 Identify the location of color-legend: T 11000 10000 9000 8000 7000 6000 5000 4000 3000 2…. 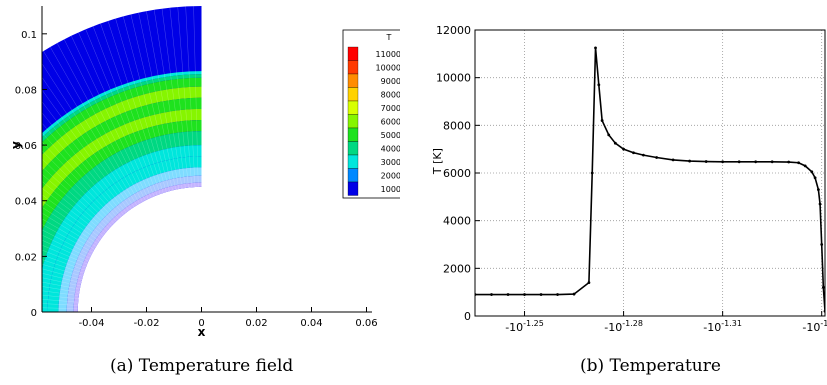
(371, 114).